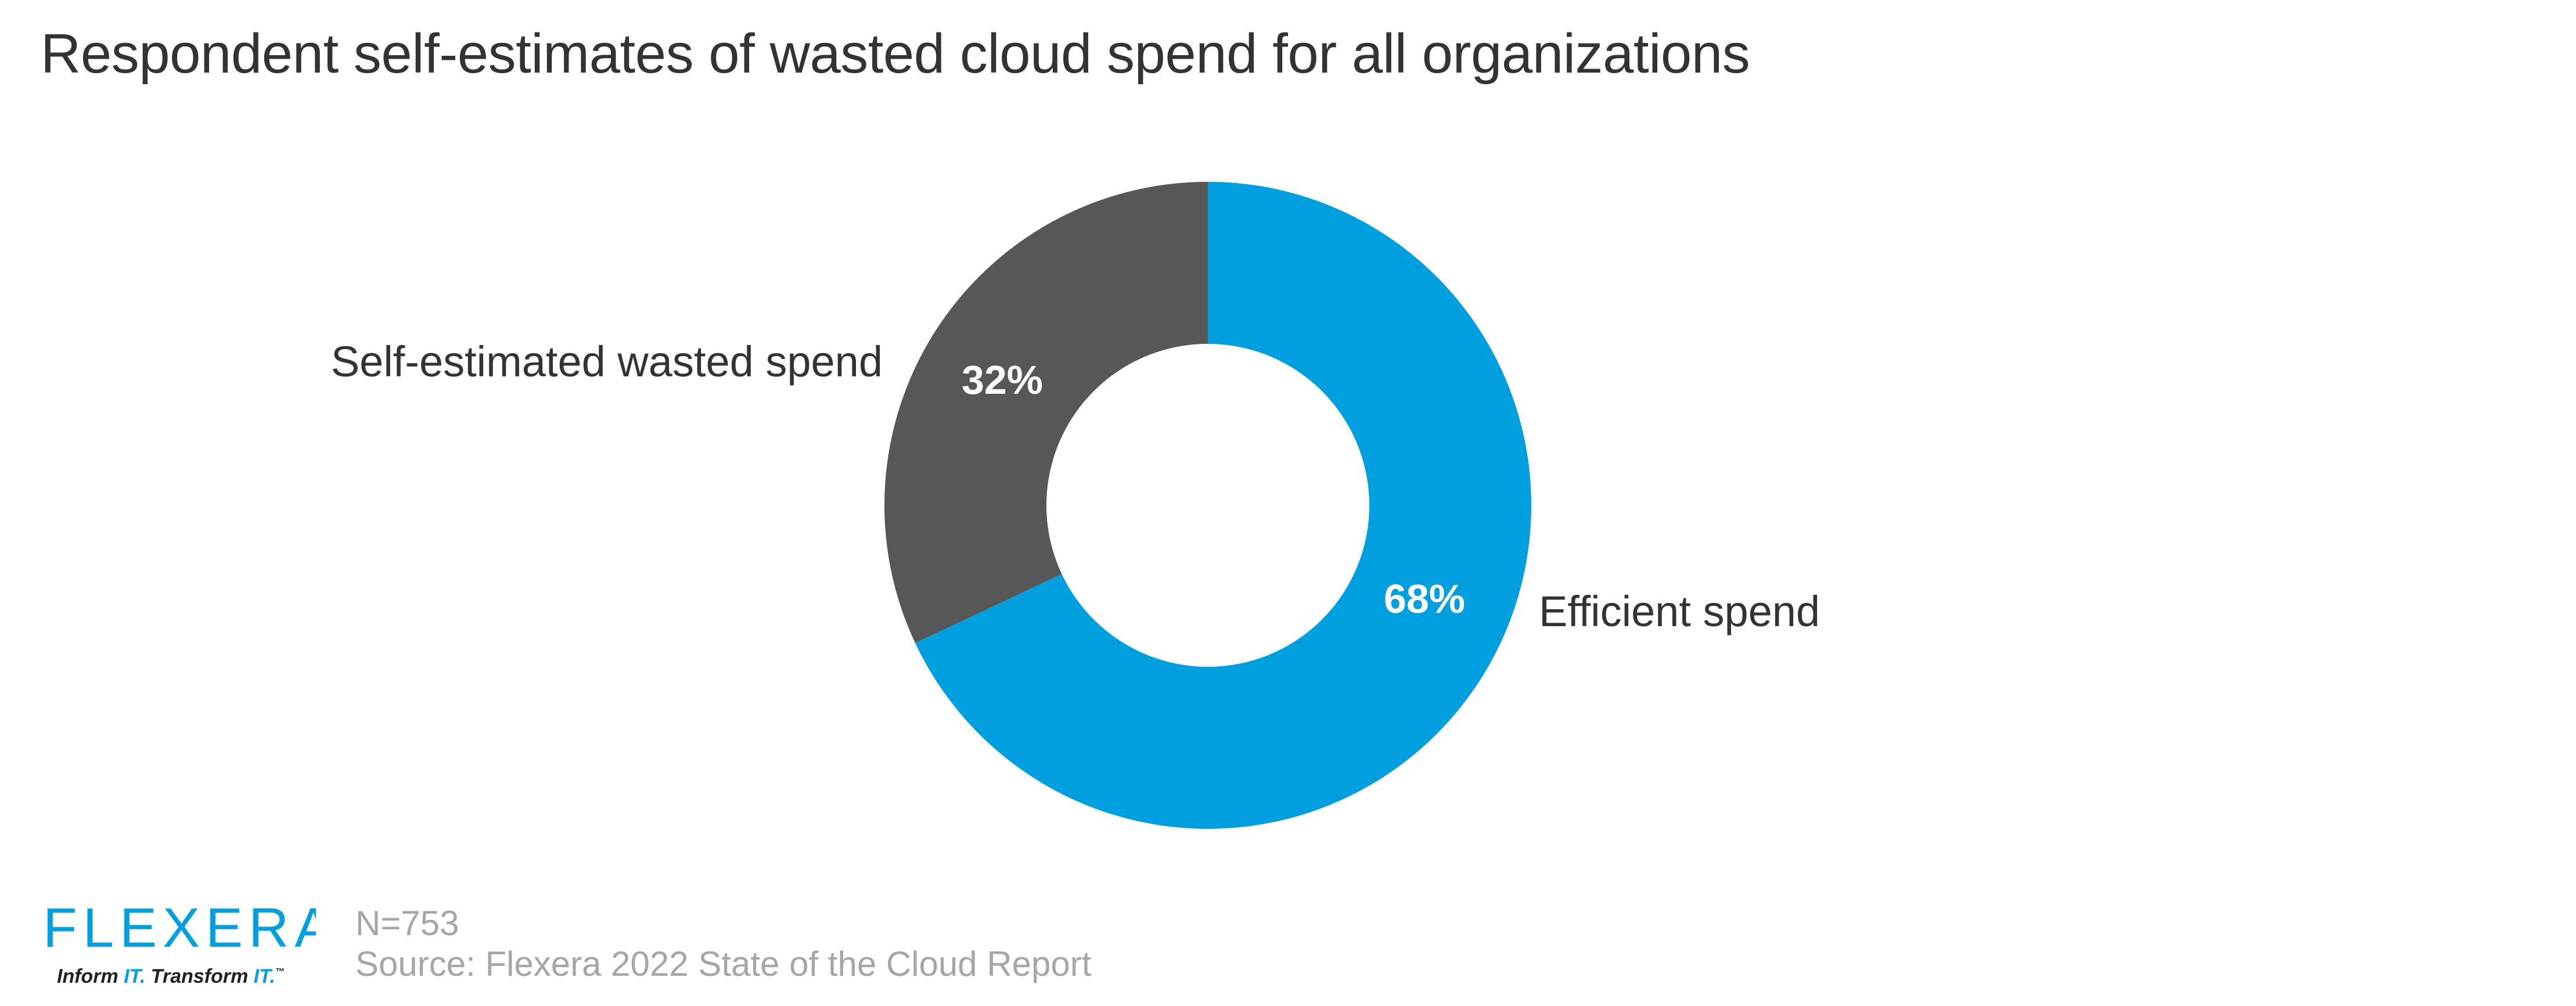  What do you see at coordinates (1679, 611) in the screenshot?
I see `slice-label-efficient: Efficient spend` at bounding box center [1679, 611].